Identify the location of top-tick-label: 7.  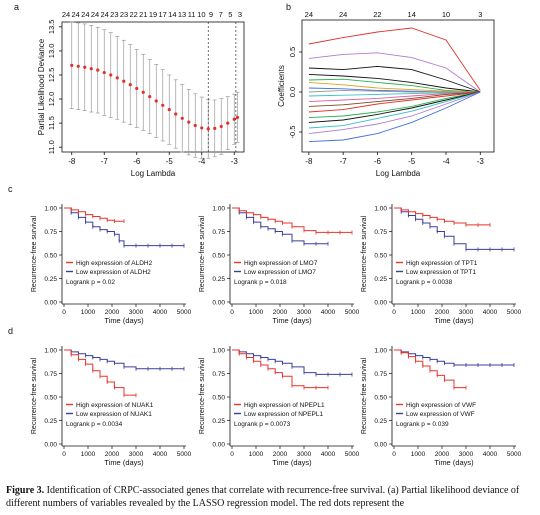
(221, 14).